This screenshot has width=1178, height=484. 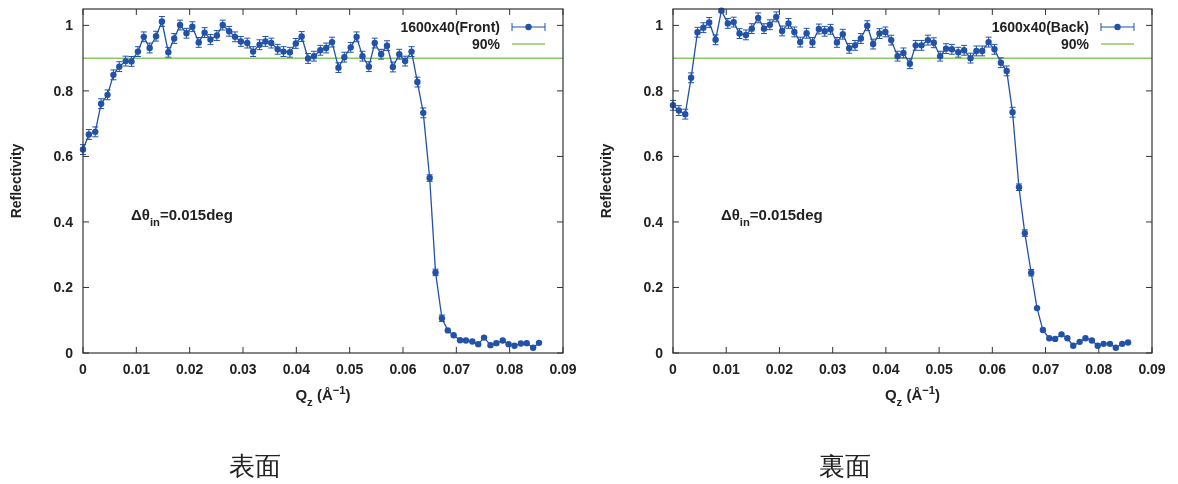 I want to click on text: 裏面, so click(x=844, y=466).